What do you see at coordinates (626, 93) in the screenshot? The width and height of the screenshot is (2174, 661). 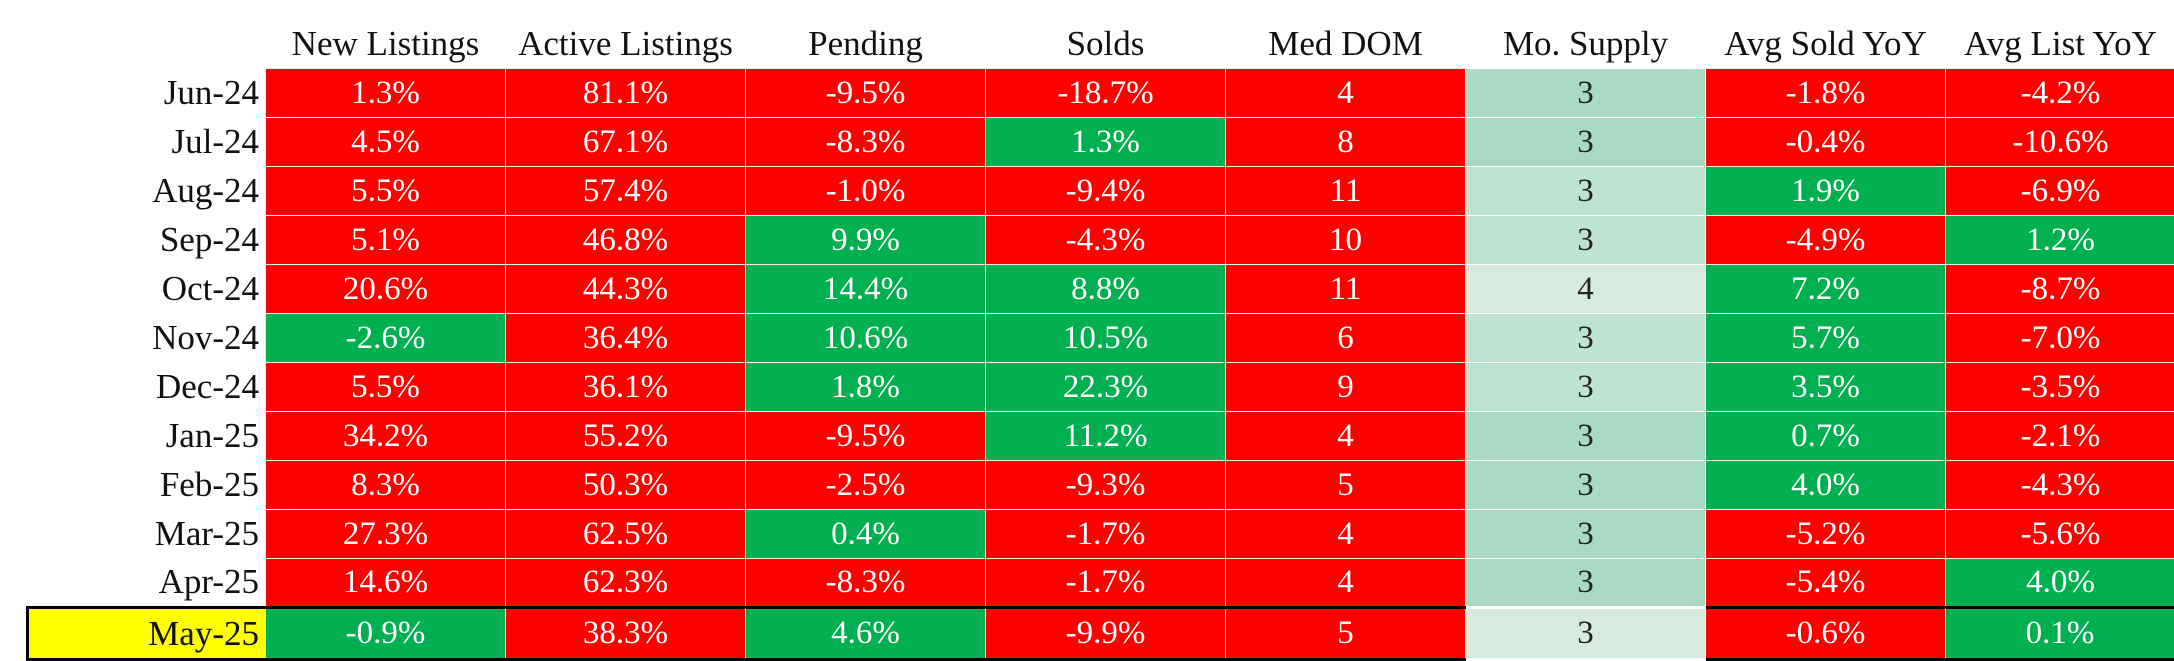 I see `cell-active-listings: 81.1%` at bounding box center [626, 93].